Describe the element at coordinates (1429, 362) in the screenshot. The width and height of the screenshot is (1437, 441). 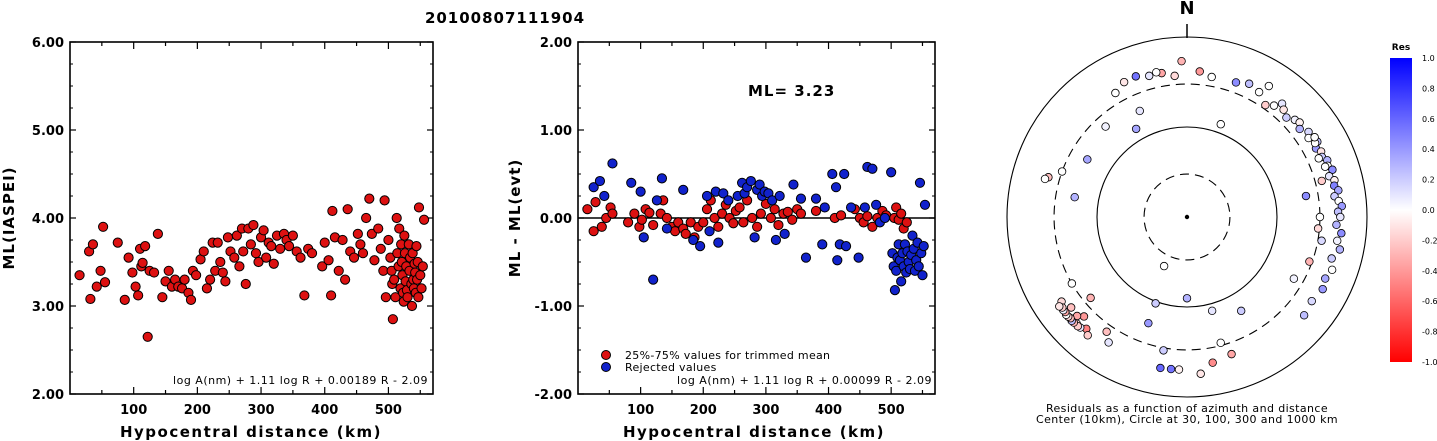
I see `colorbar-tick-label: -1.0` at that location.